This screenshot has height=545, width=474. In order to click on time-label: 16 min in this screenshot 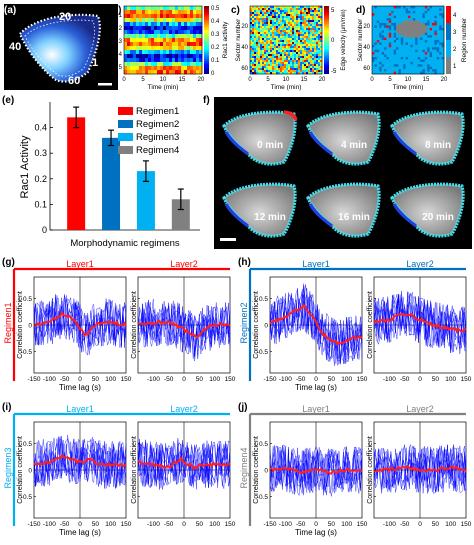, I will do `click(354, 217)`.